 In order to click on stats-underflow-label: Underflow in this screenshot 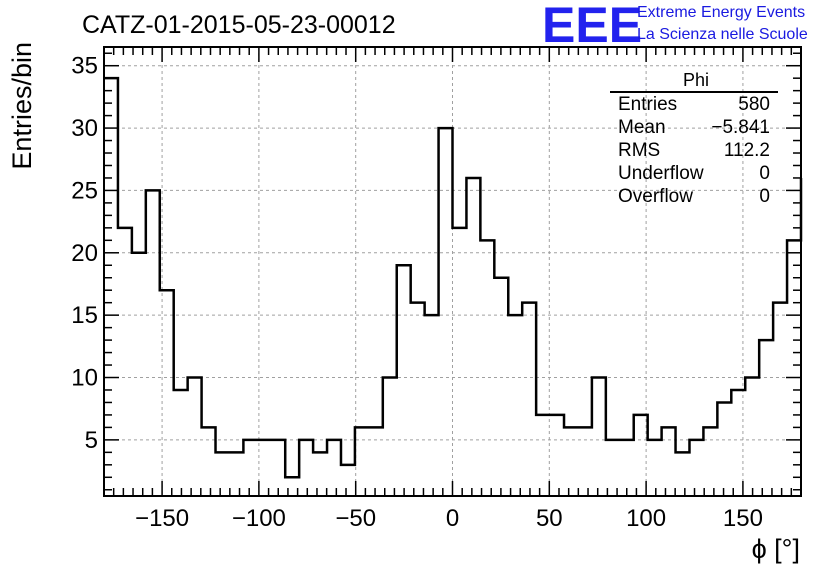, I will do `click(661, 173)`.